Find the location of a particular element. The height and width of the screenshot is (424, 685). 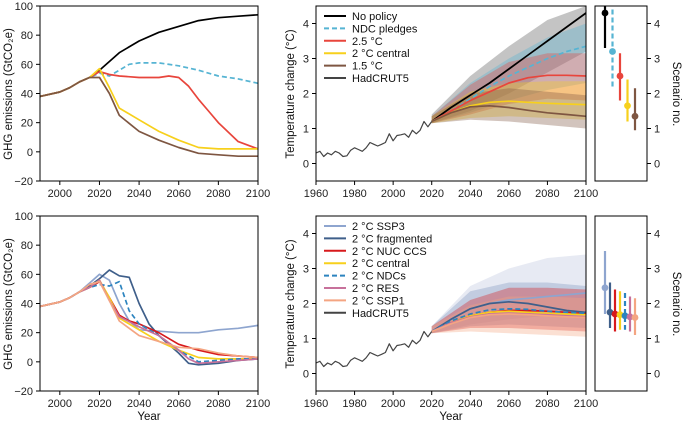

emissions-top-frame is located at coordinates (149, 93).